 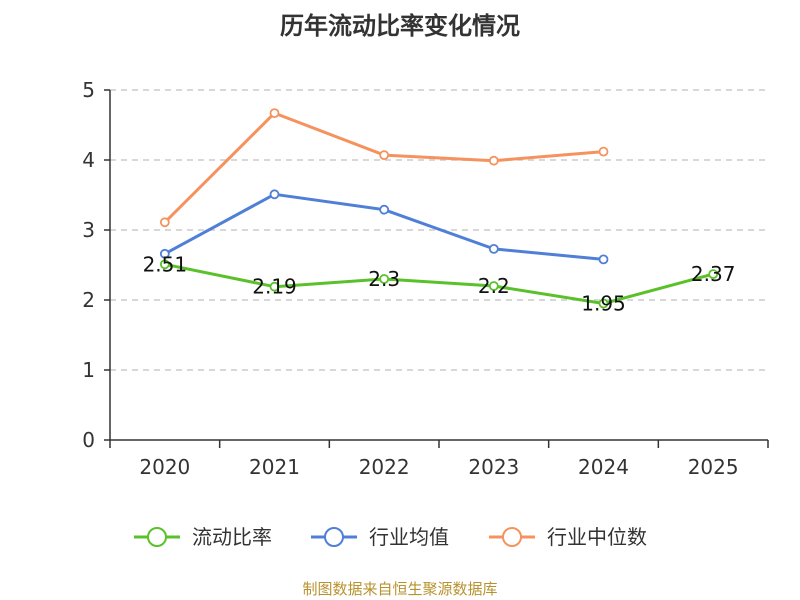 What do you see at coordinates (384, 467) in the screenshot?
I see `x-tick-label: 2022` at bounding box center [384, 467].